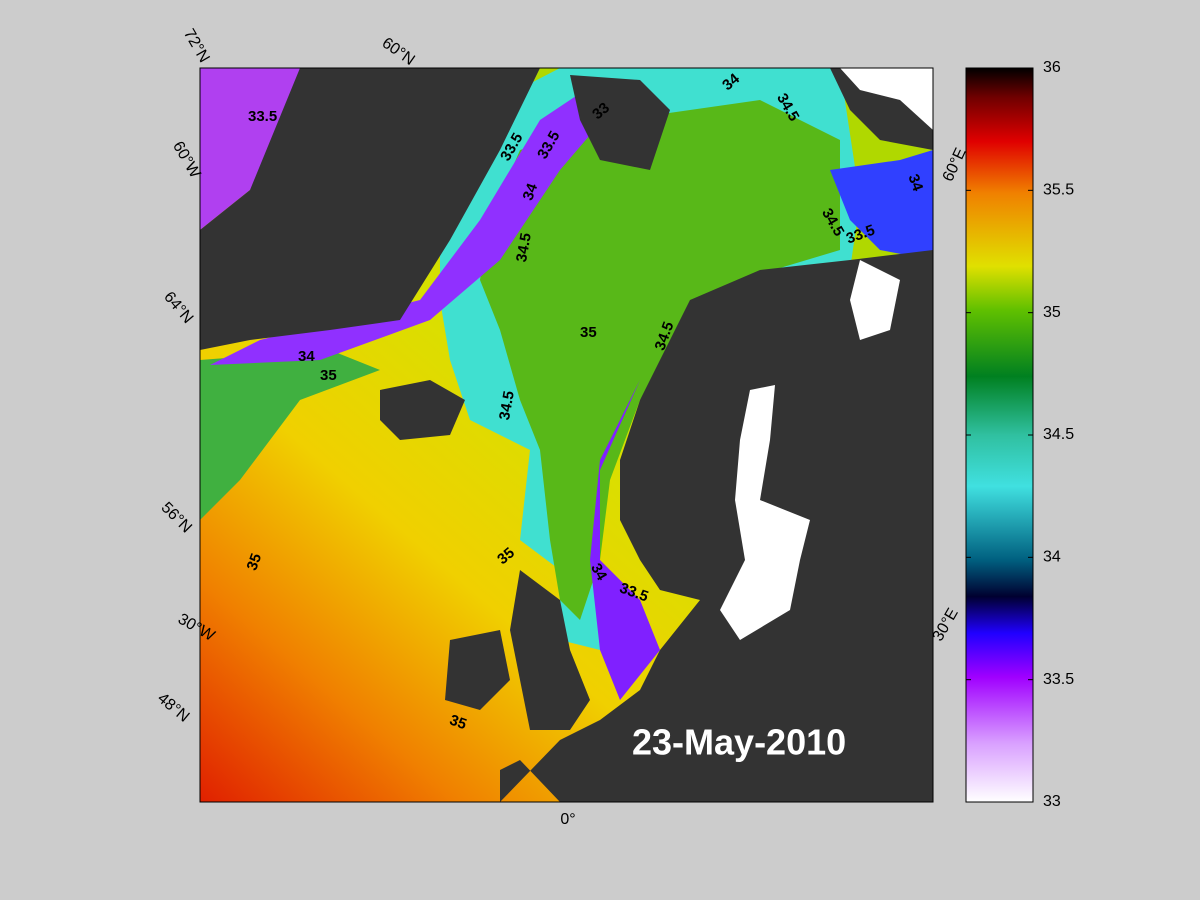 The image size is (1200, 900). I want to click on colorbar-tick-label: 36, so click(1052, 67).